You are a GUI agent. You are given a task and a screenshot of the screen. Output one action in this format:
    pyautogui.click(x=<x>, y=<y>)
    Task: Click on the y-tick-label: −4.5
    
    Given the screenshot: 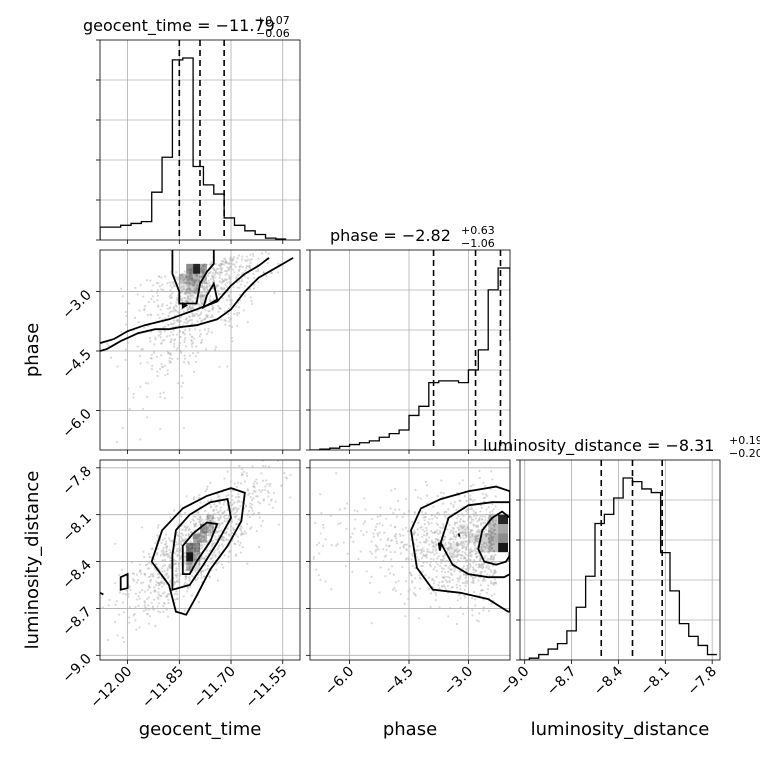 What is the action you would take?
    pyautogui.click(x=76, y=364)
    